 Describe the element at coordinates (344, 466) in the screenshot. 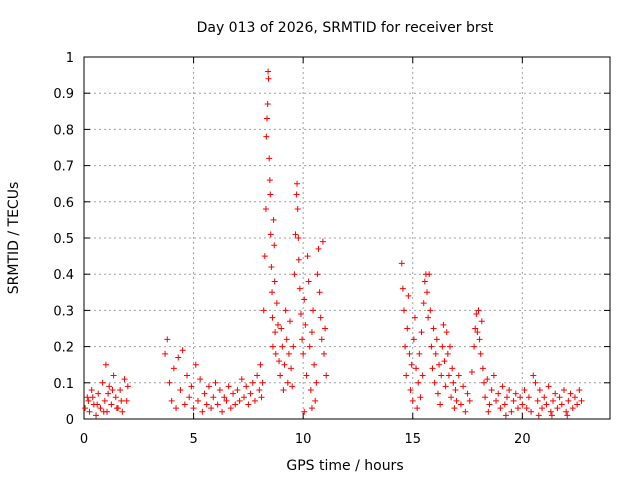

I see `x-axis-title: GPS time / hours` at that location.